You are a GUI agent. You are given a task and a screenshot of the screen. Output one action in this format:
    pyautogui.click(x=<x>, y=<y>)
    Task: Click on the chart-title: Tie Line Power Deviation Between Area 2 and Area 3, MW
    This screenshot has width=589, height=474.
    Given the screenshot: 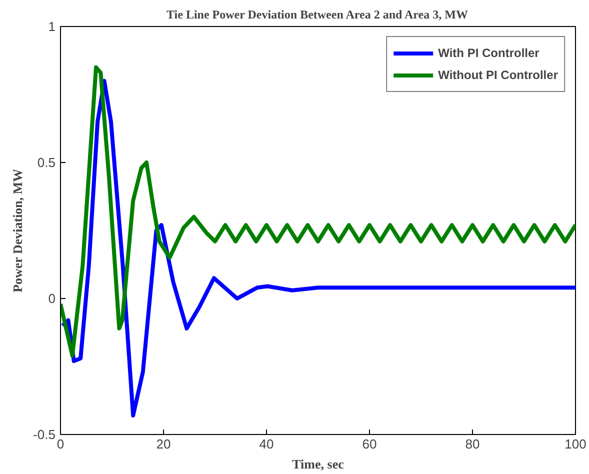 What is the action you would take?
    pyautogui.click(x=317, y=15)
    